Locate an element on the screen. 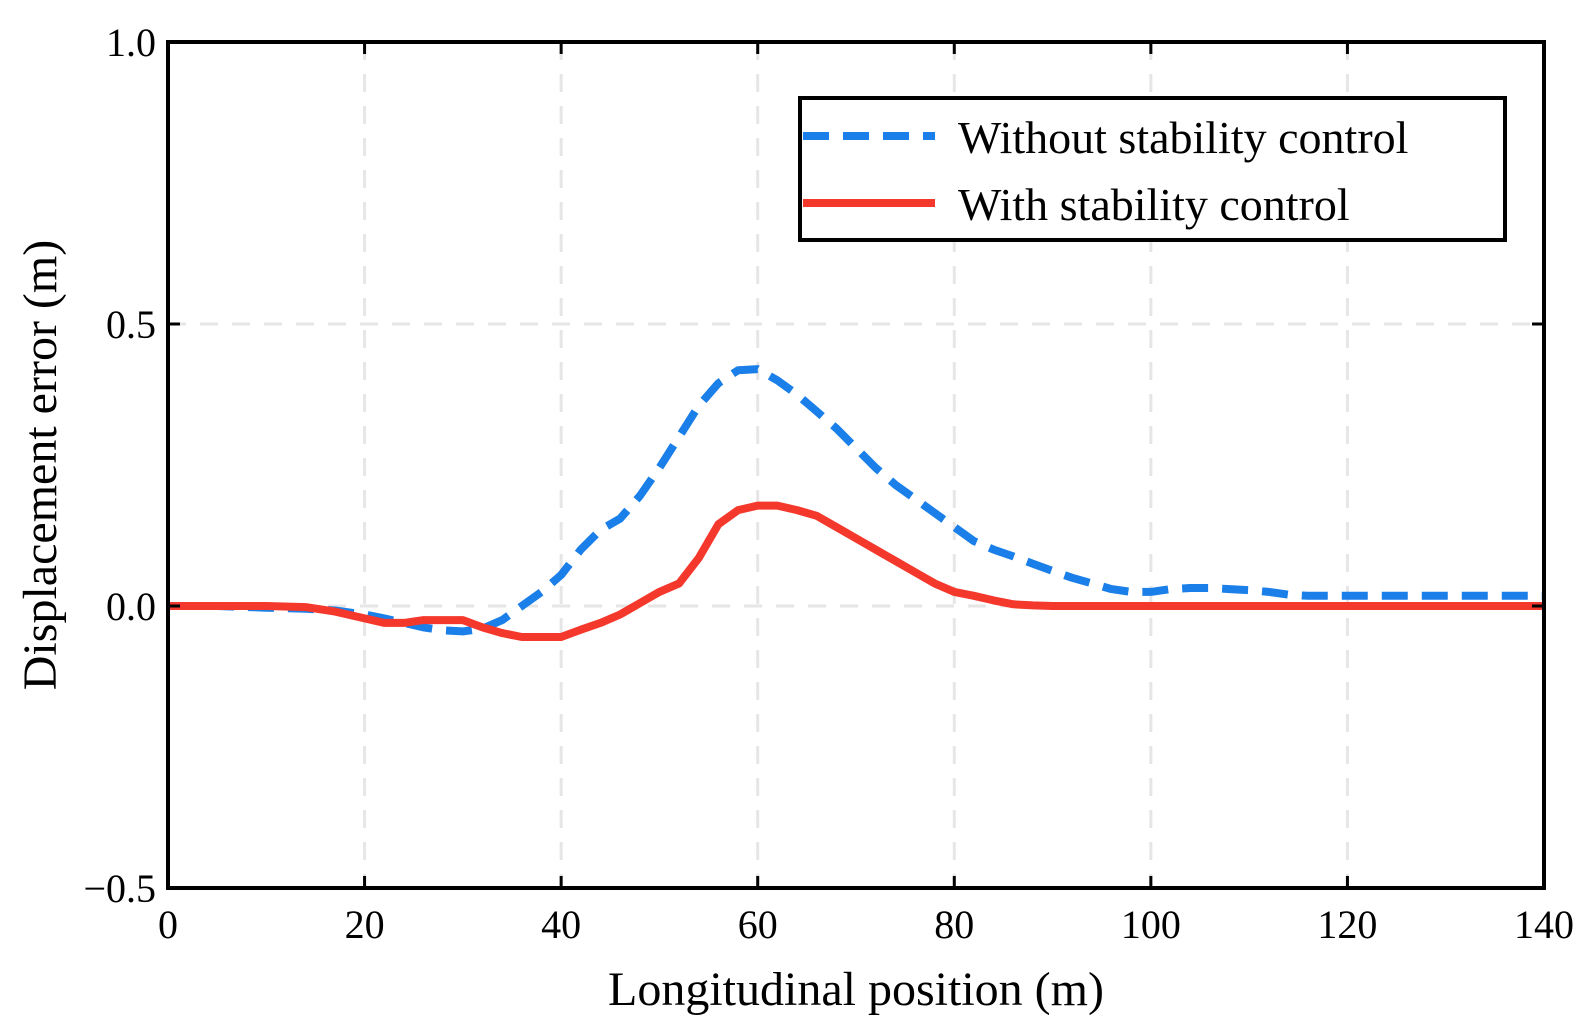 The width and height of the screenshot is (1591, 1029). x-tick-label: 20 is located at coordinates (365, 924).